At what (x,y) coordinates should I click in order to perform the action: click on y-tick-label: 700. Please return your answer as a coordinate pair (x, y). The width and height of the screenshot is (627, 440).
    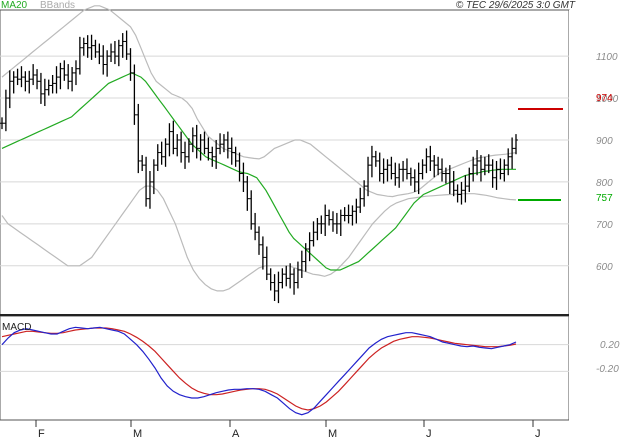
    Looking at the image, I should click on (604, 225).